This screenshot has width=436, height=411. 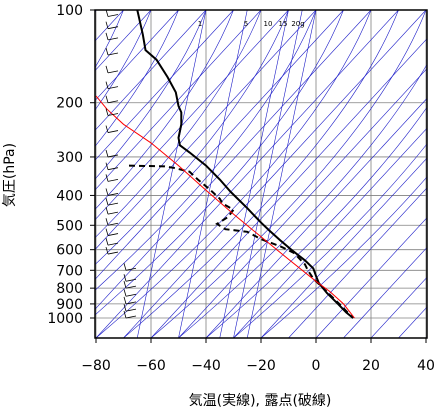 What do you see at coordinates (297, 24) in the screenshot?
I see `mixing-ratio-label: 20g` at bounding box center [297, 24].